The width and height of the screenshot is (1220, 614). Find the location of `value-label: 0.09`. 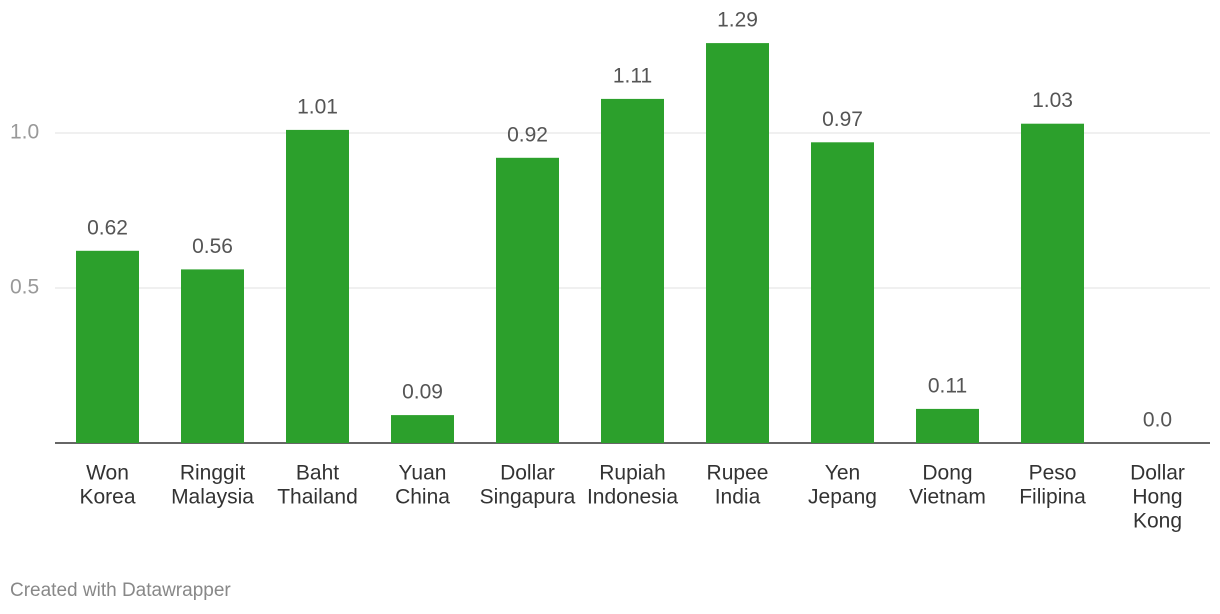

value-label: 0.09 is located at coordinates (422, 392).